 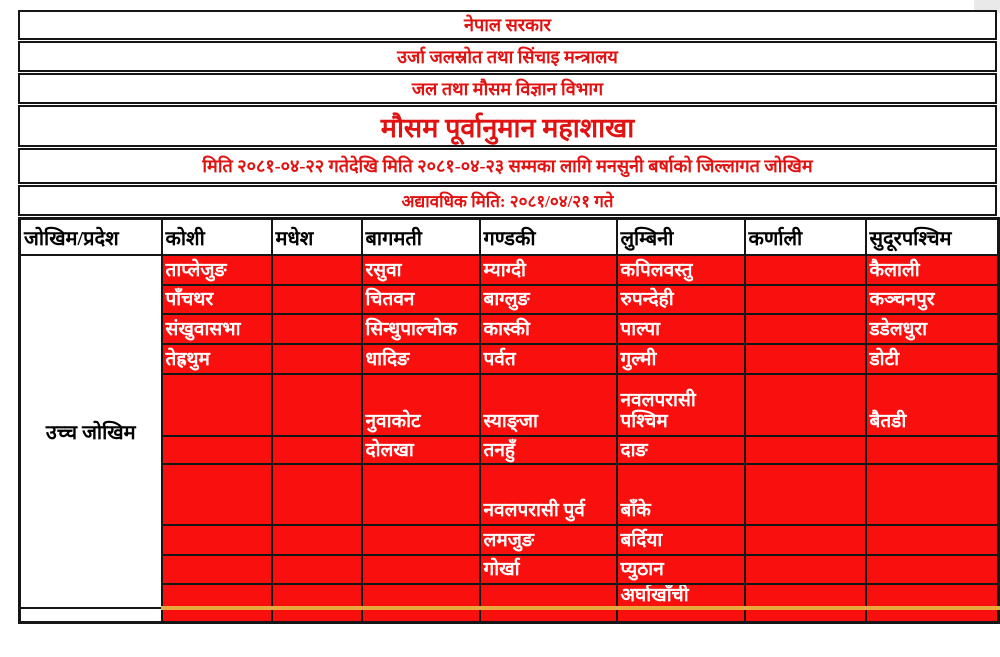 What do you see at coordinates (680, 299) in the screenshot?
I see `district-cell: रुपन्देही` at bounding box center [680, 299].